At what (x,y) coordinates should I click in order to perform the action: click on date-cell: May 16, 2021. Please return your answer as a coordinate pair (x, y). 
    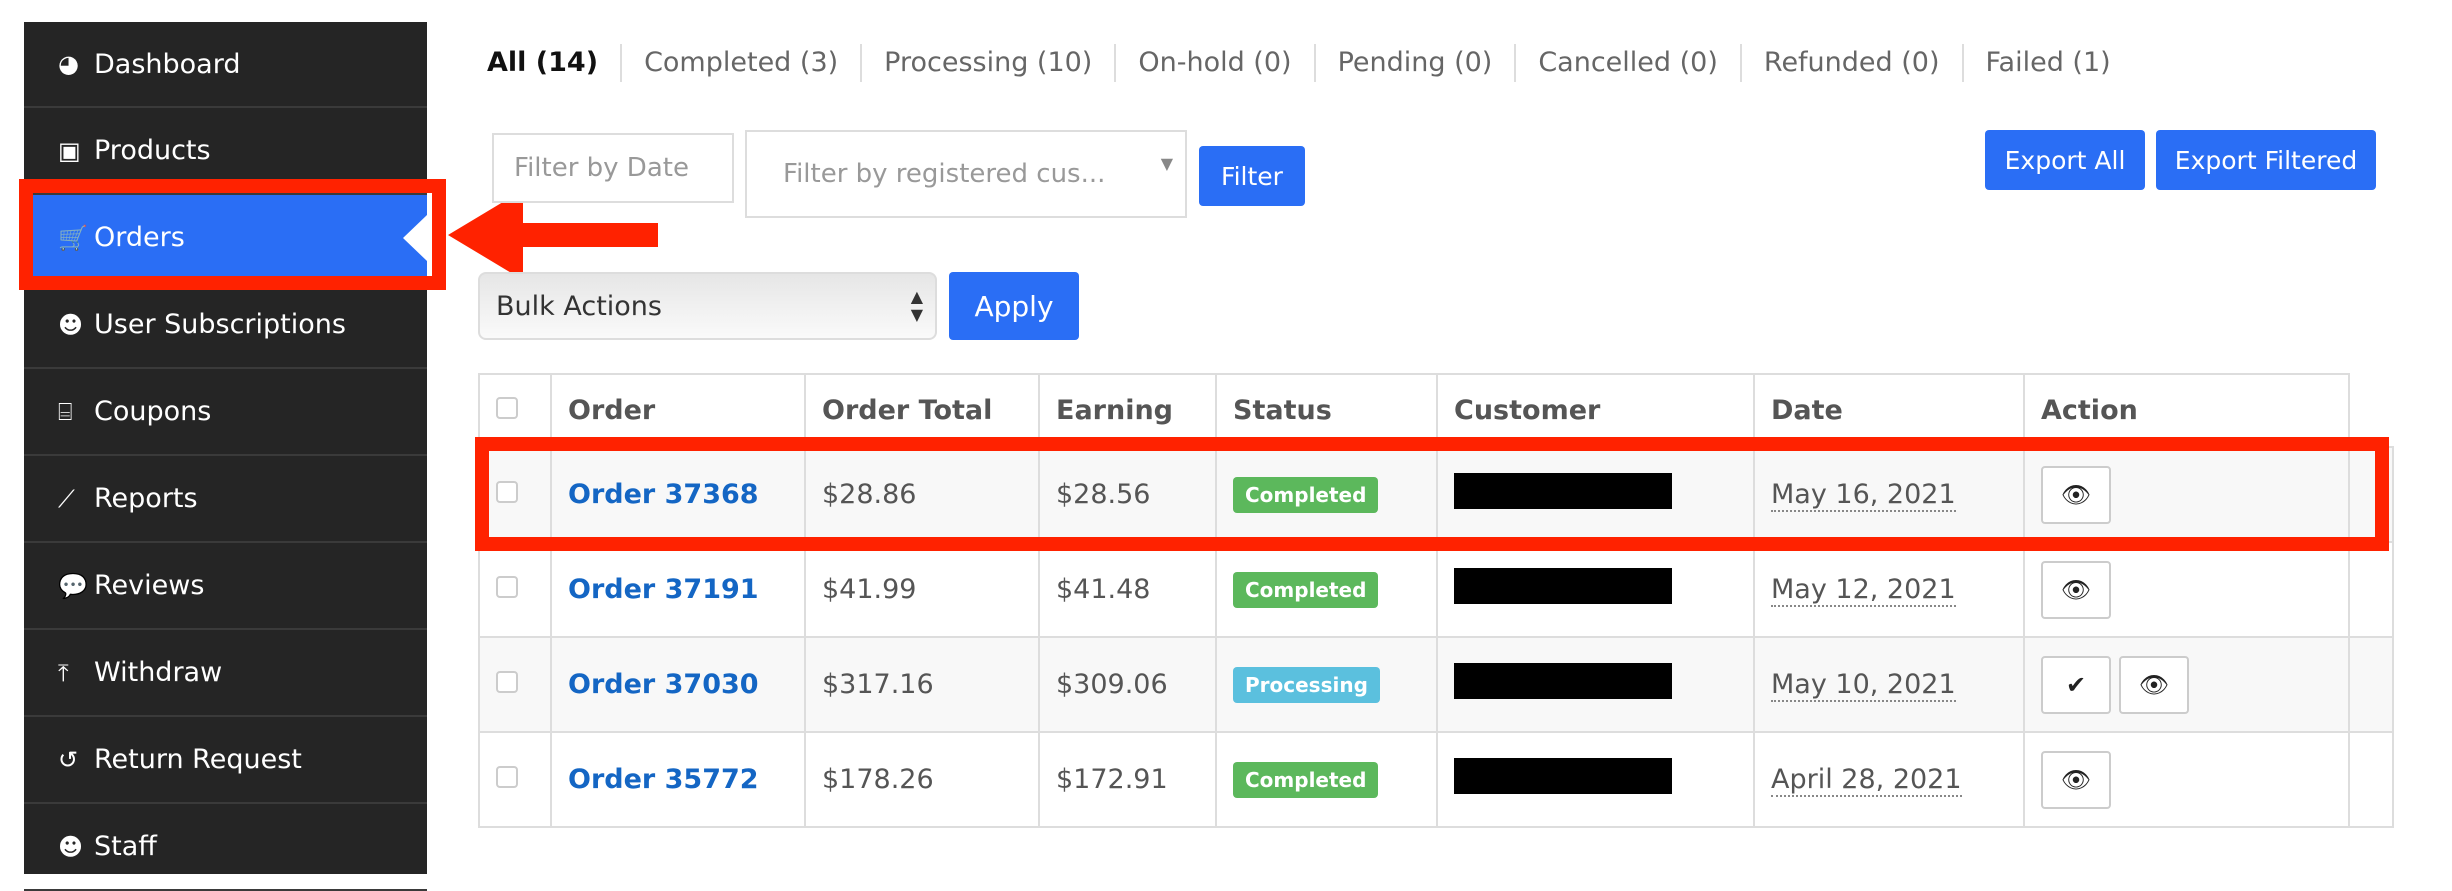
    Looking at the image, I should click on (1889, 494).